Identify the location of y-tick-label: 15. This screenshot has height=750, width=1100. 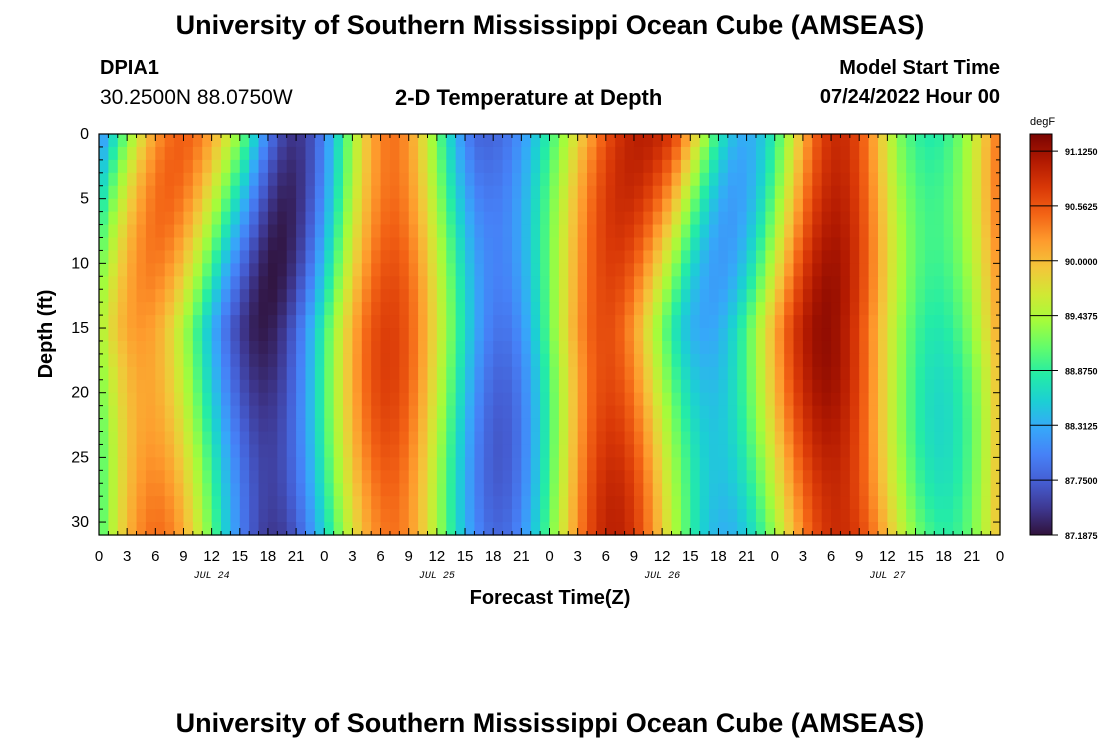
(80, 328).